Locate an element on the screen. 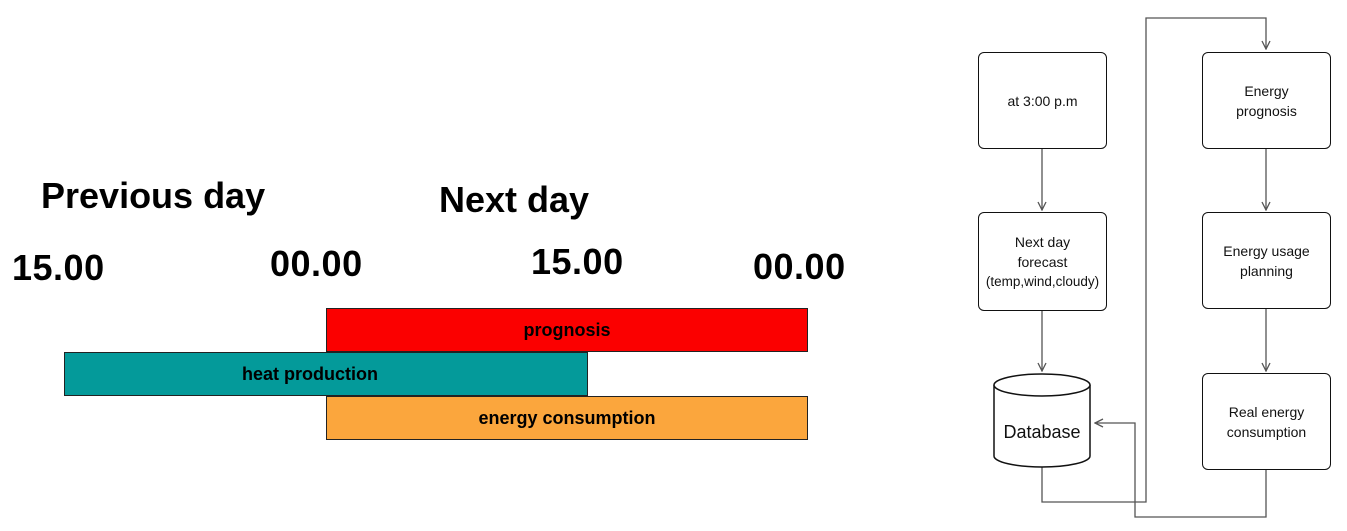 This screenshot has width=1347, height=531. database-cylinder is located at coordinates (1042, 420).